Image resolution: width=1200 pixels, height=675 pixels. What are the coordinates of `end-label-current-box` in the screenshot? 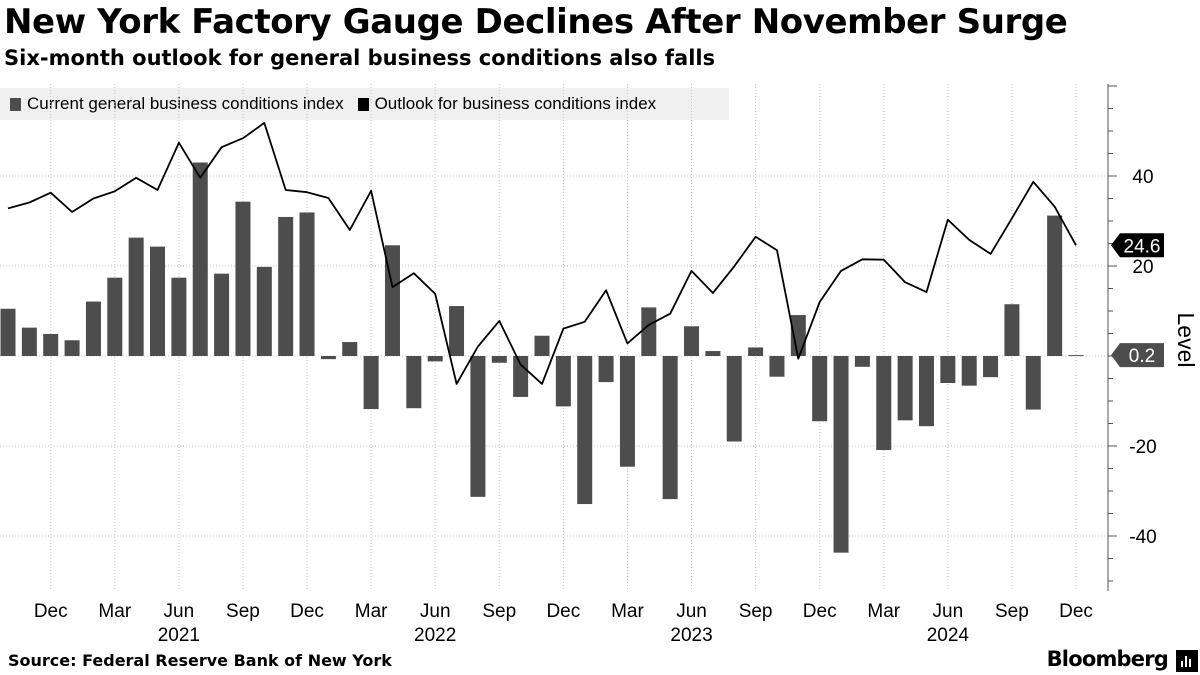 It's located at (1137, 355).